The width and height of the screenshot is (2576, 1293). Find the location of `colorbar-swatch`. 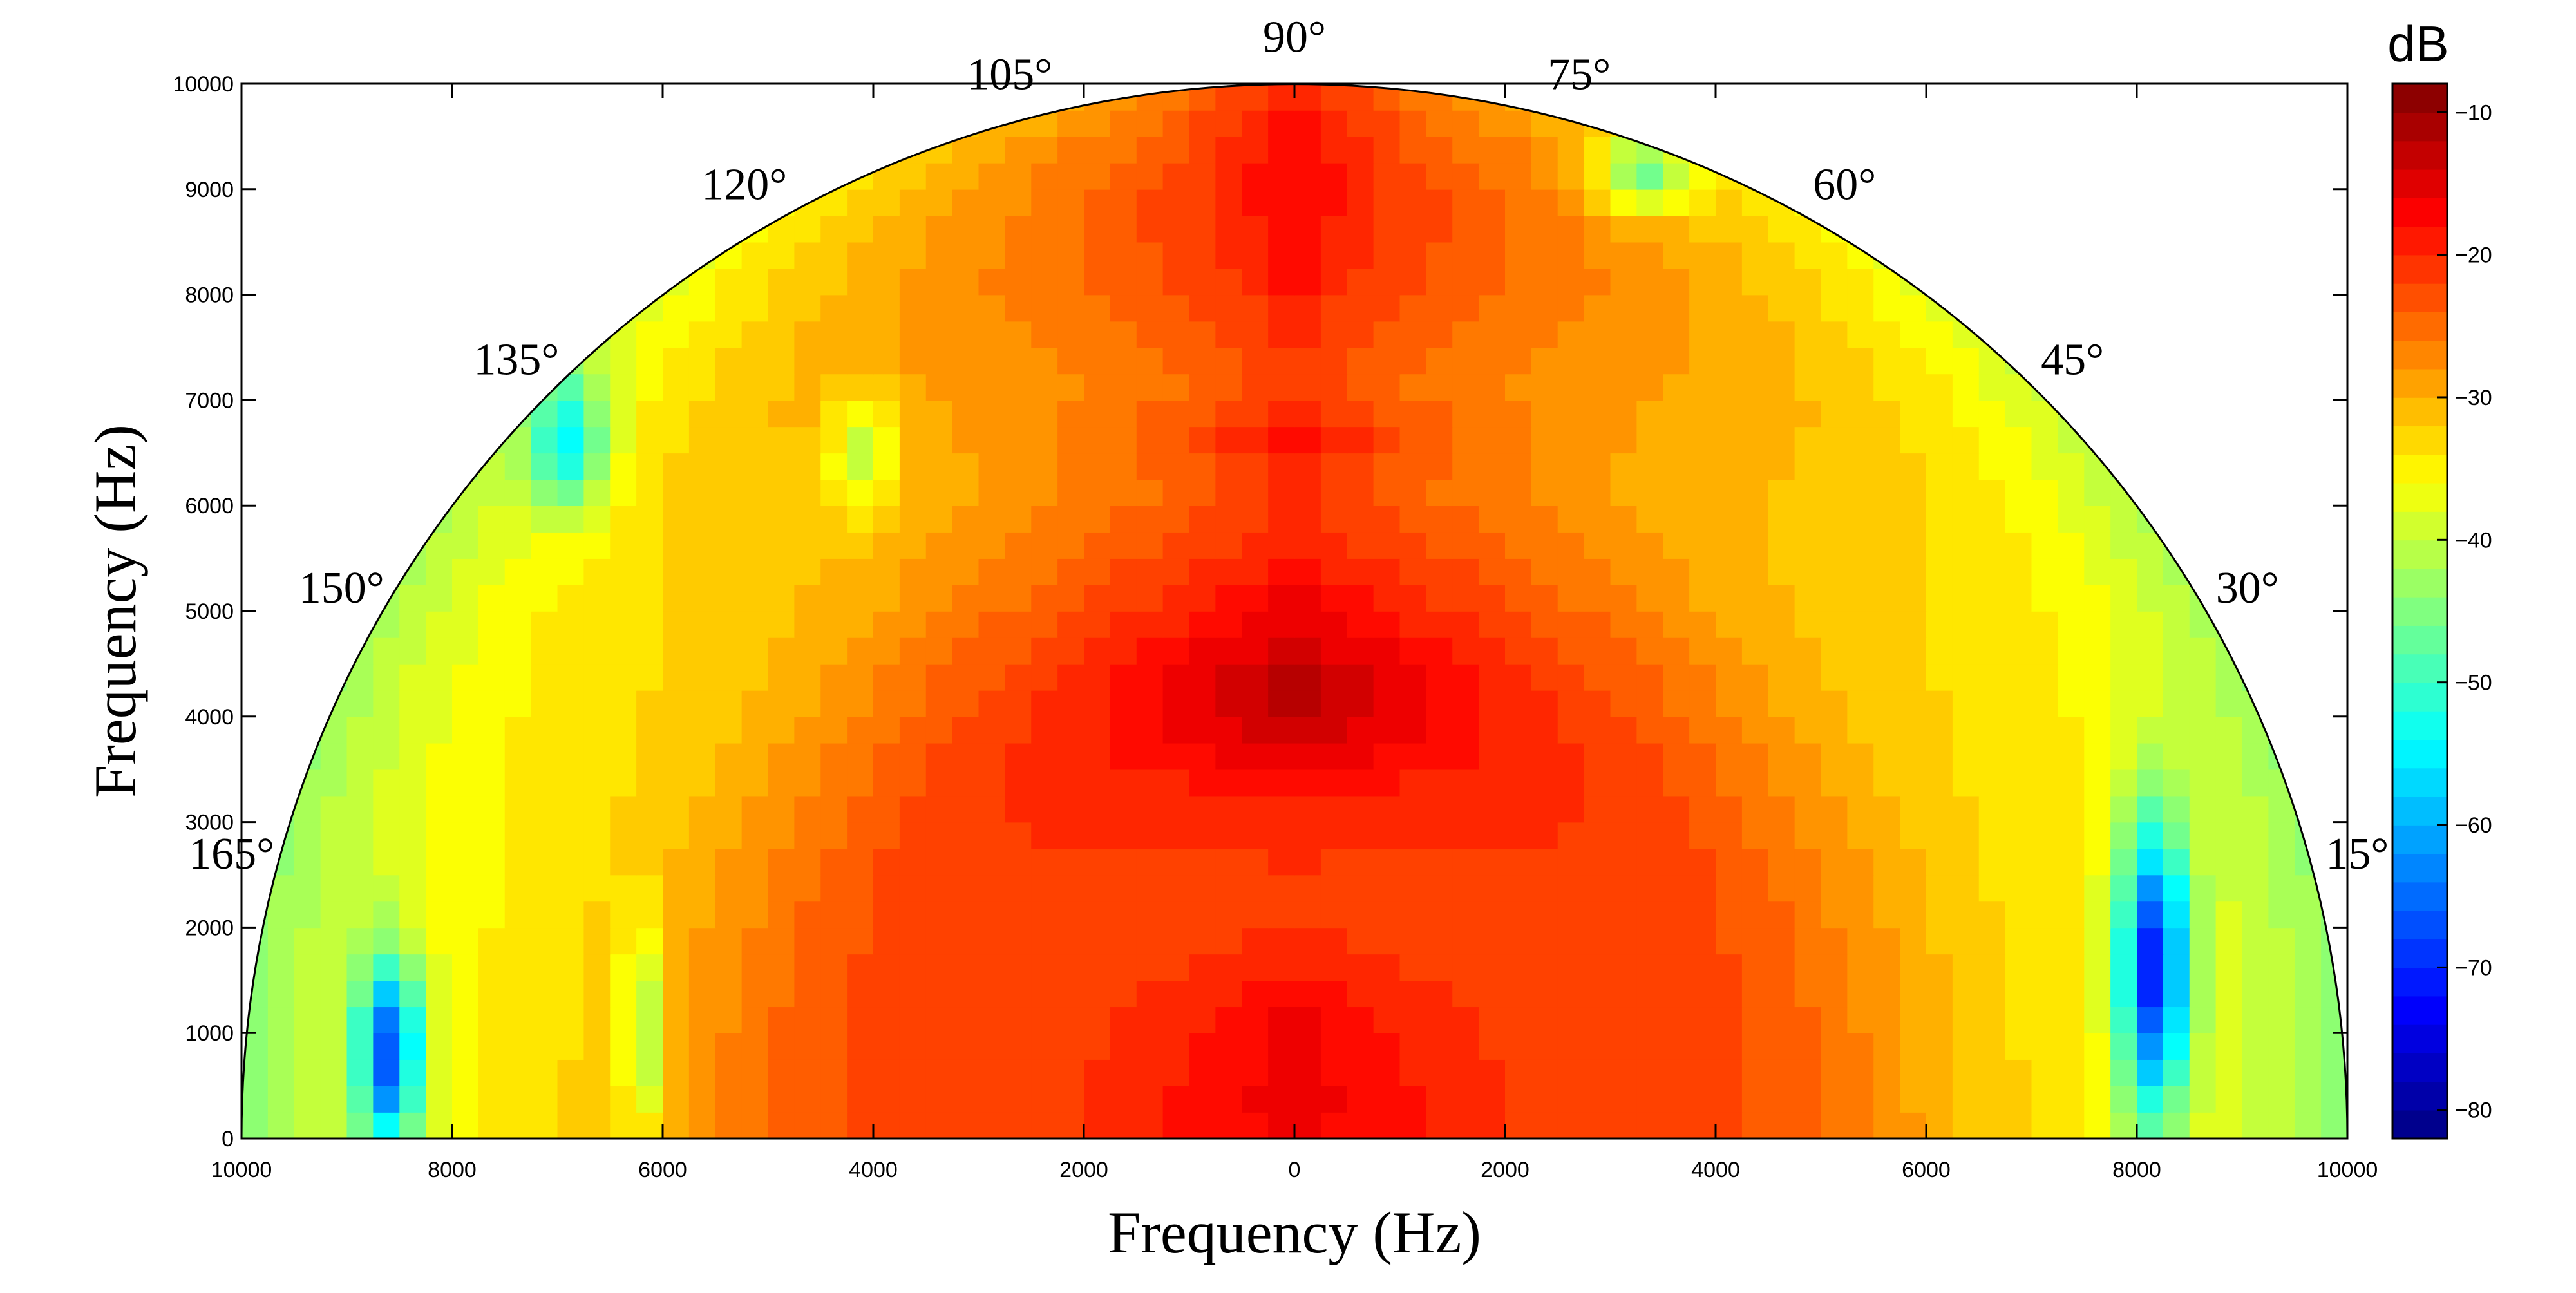

colorbar-swatch is located at coordinates (2419, 754).